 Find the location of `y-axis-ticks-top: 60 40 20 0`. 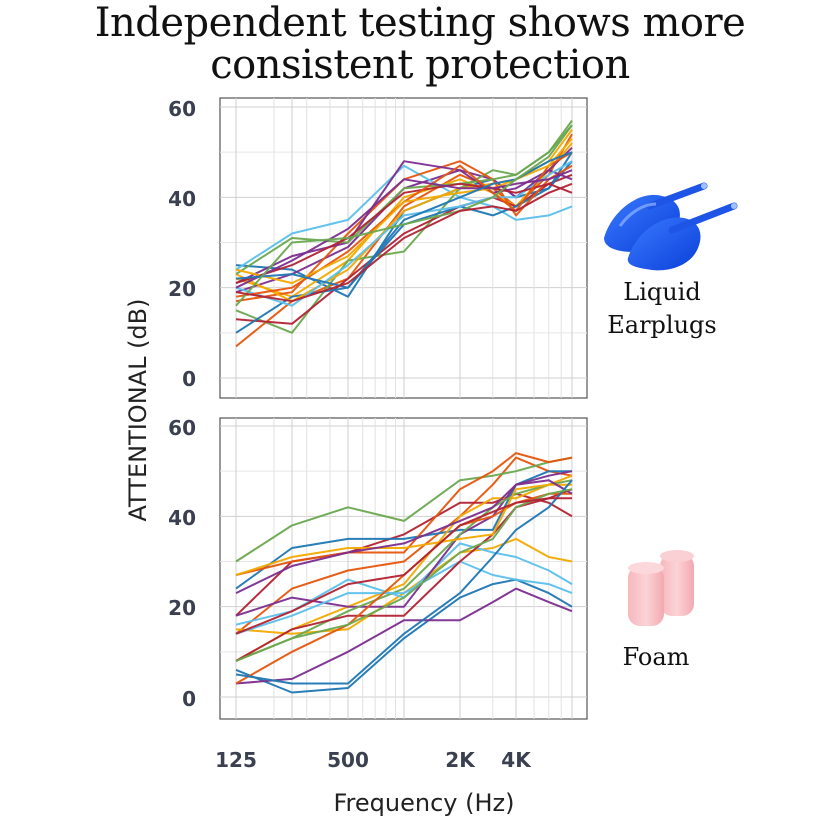

y-axis-ticks-top: 60 40 20 0 is located at coordinates (182, 244).